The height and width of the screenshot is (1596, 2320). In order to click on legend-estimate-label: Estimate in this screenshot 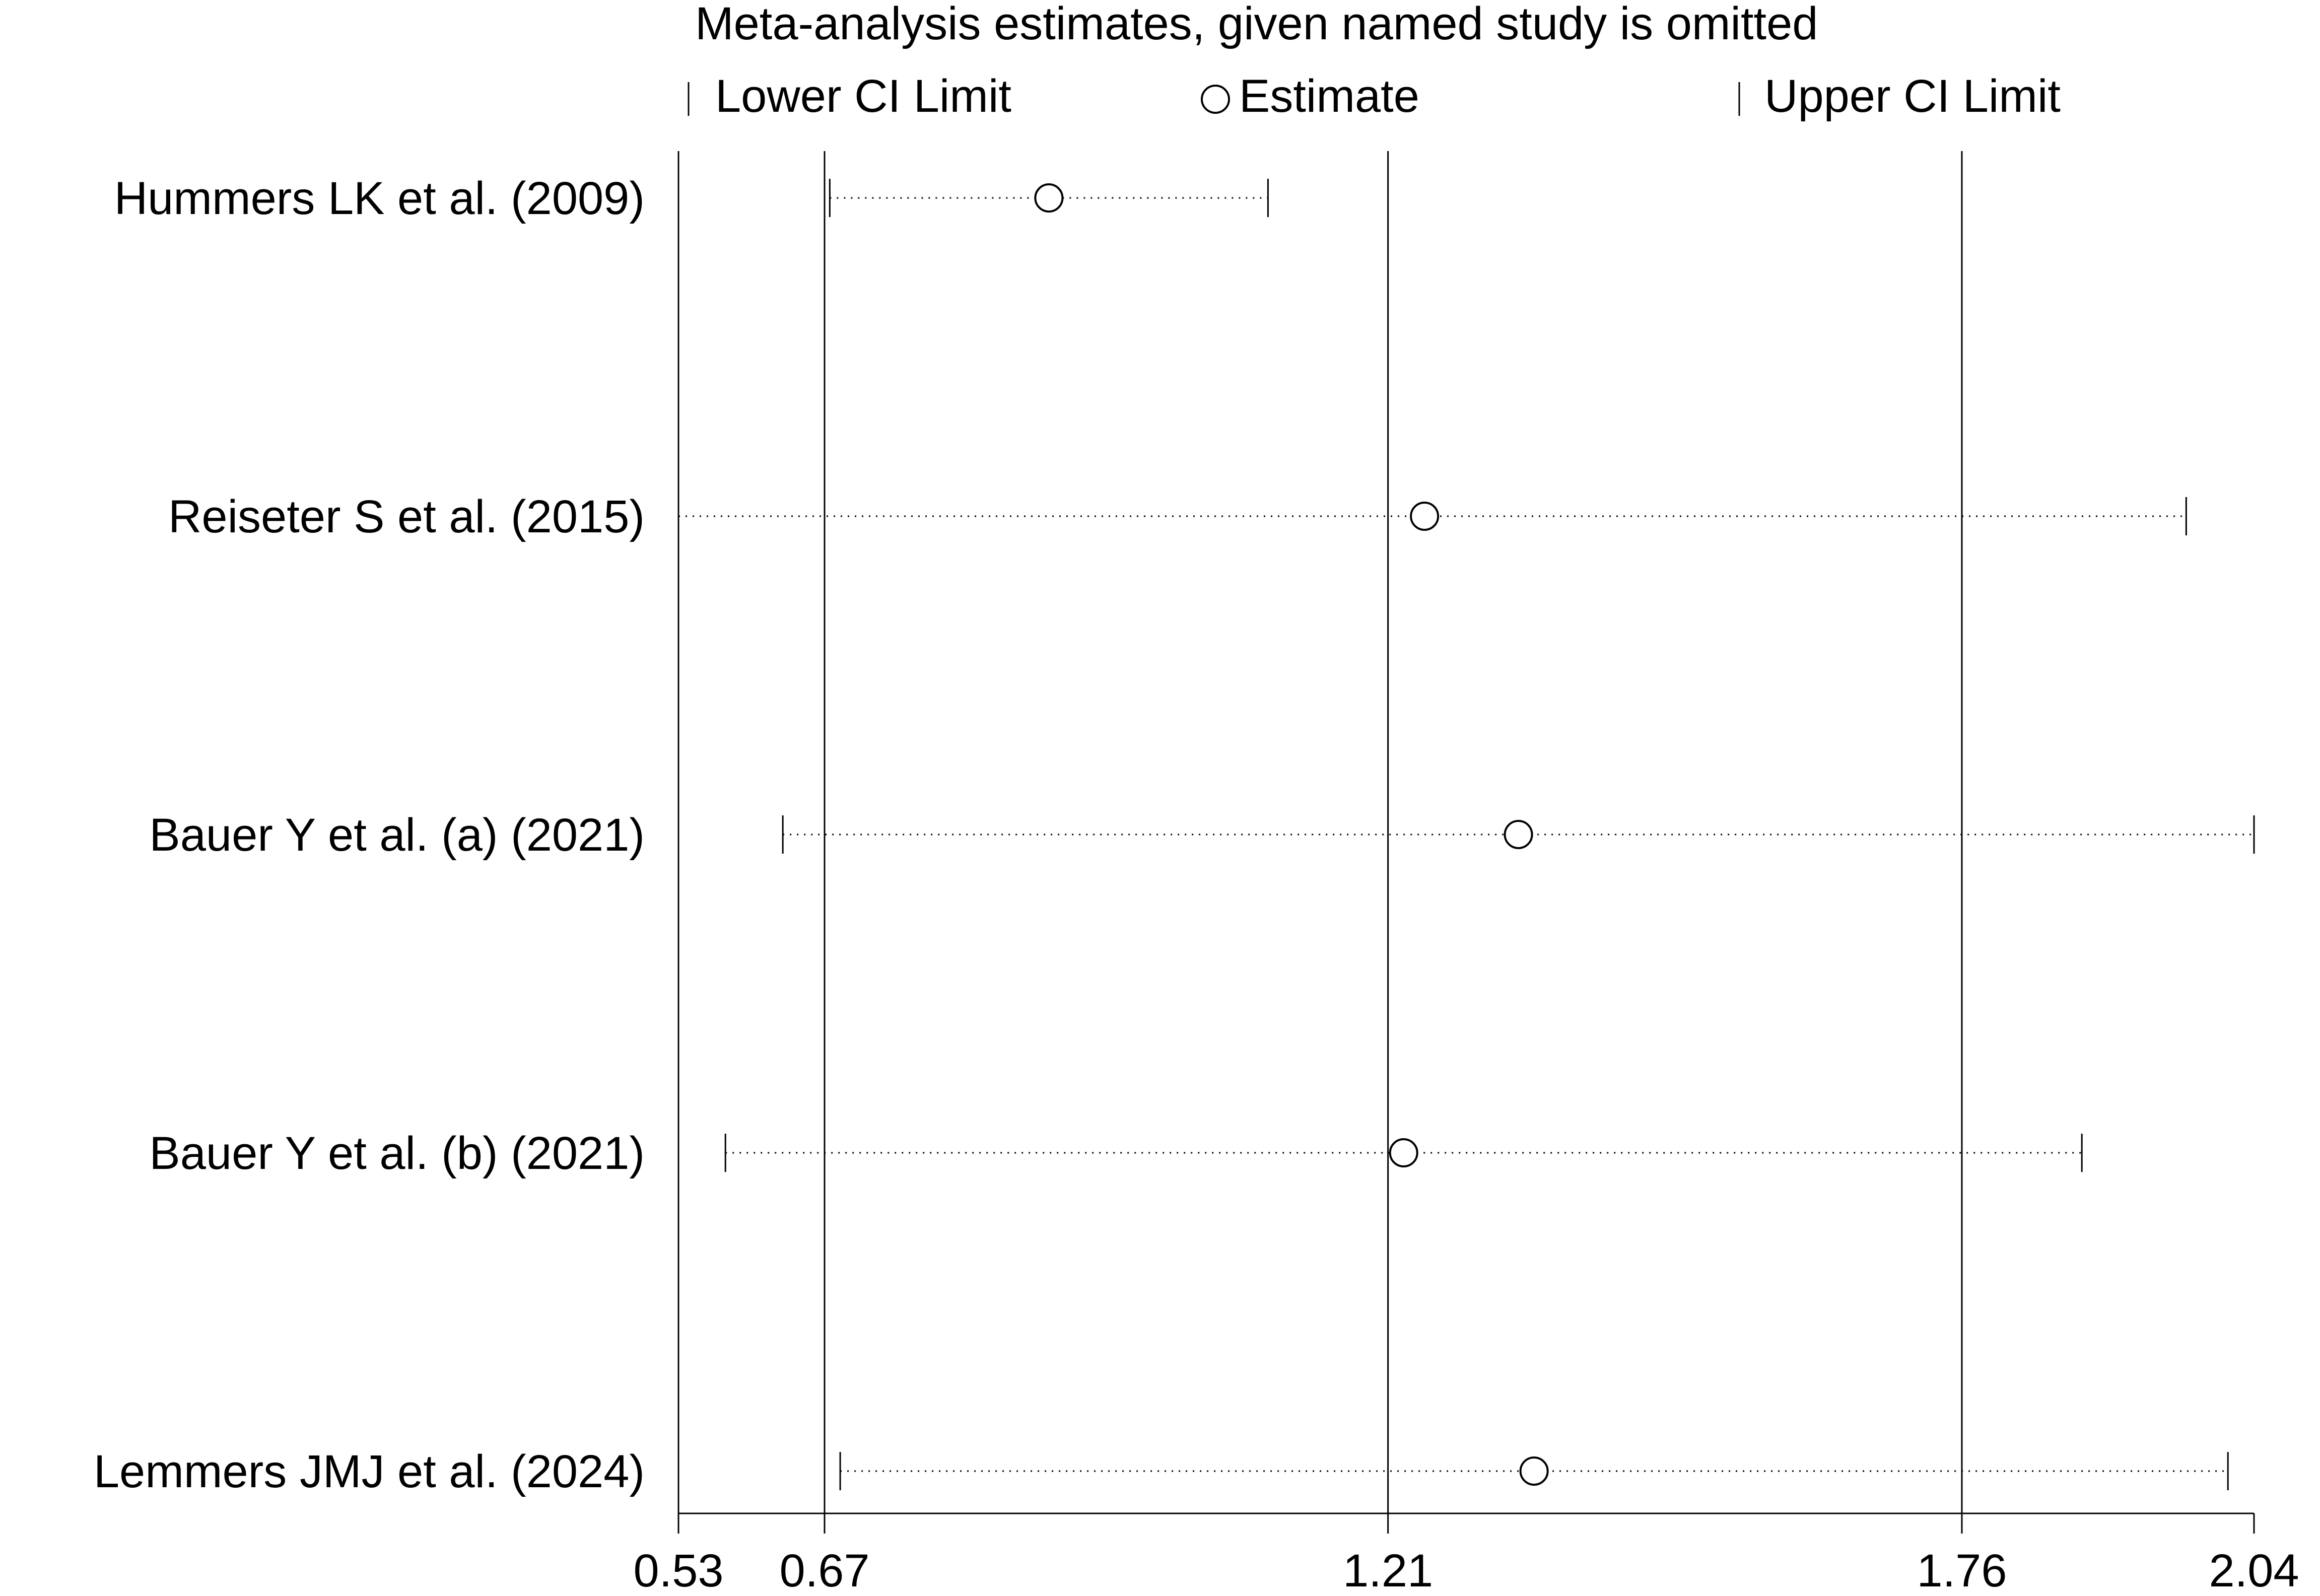, I will do `click(1329, 97)`.